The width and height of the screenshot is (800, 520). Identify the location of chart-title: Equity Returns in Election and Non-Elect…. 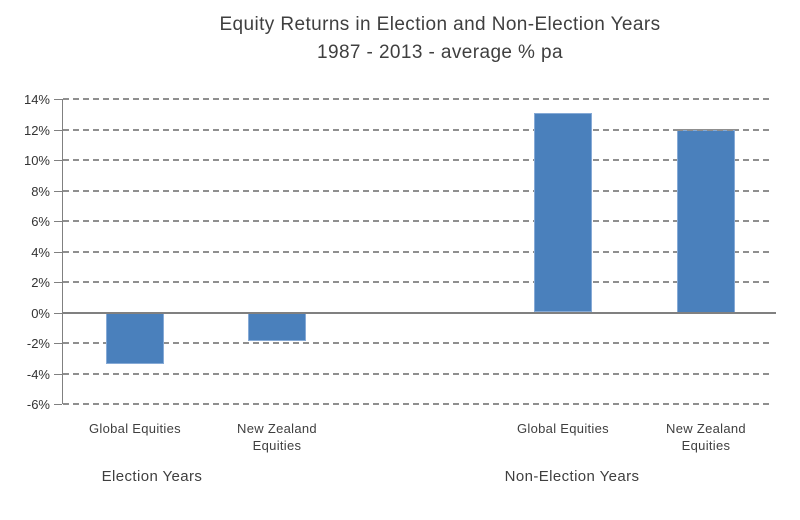
(440, 24).